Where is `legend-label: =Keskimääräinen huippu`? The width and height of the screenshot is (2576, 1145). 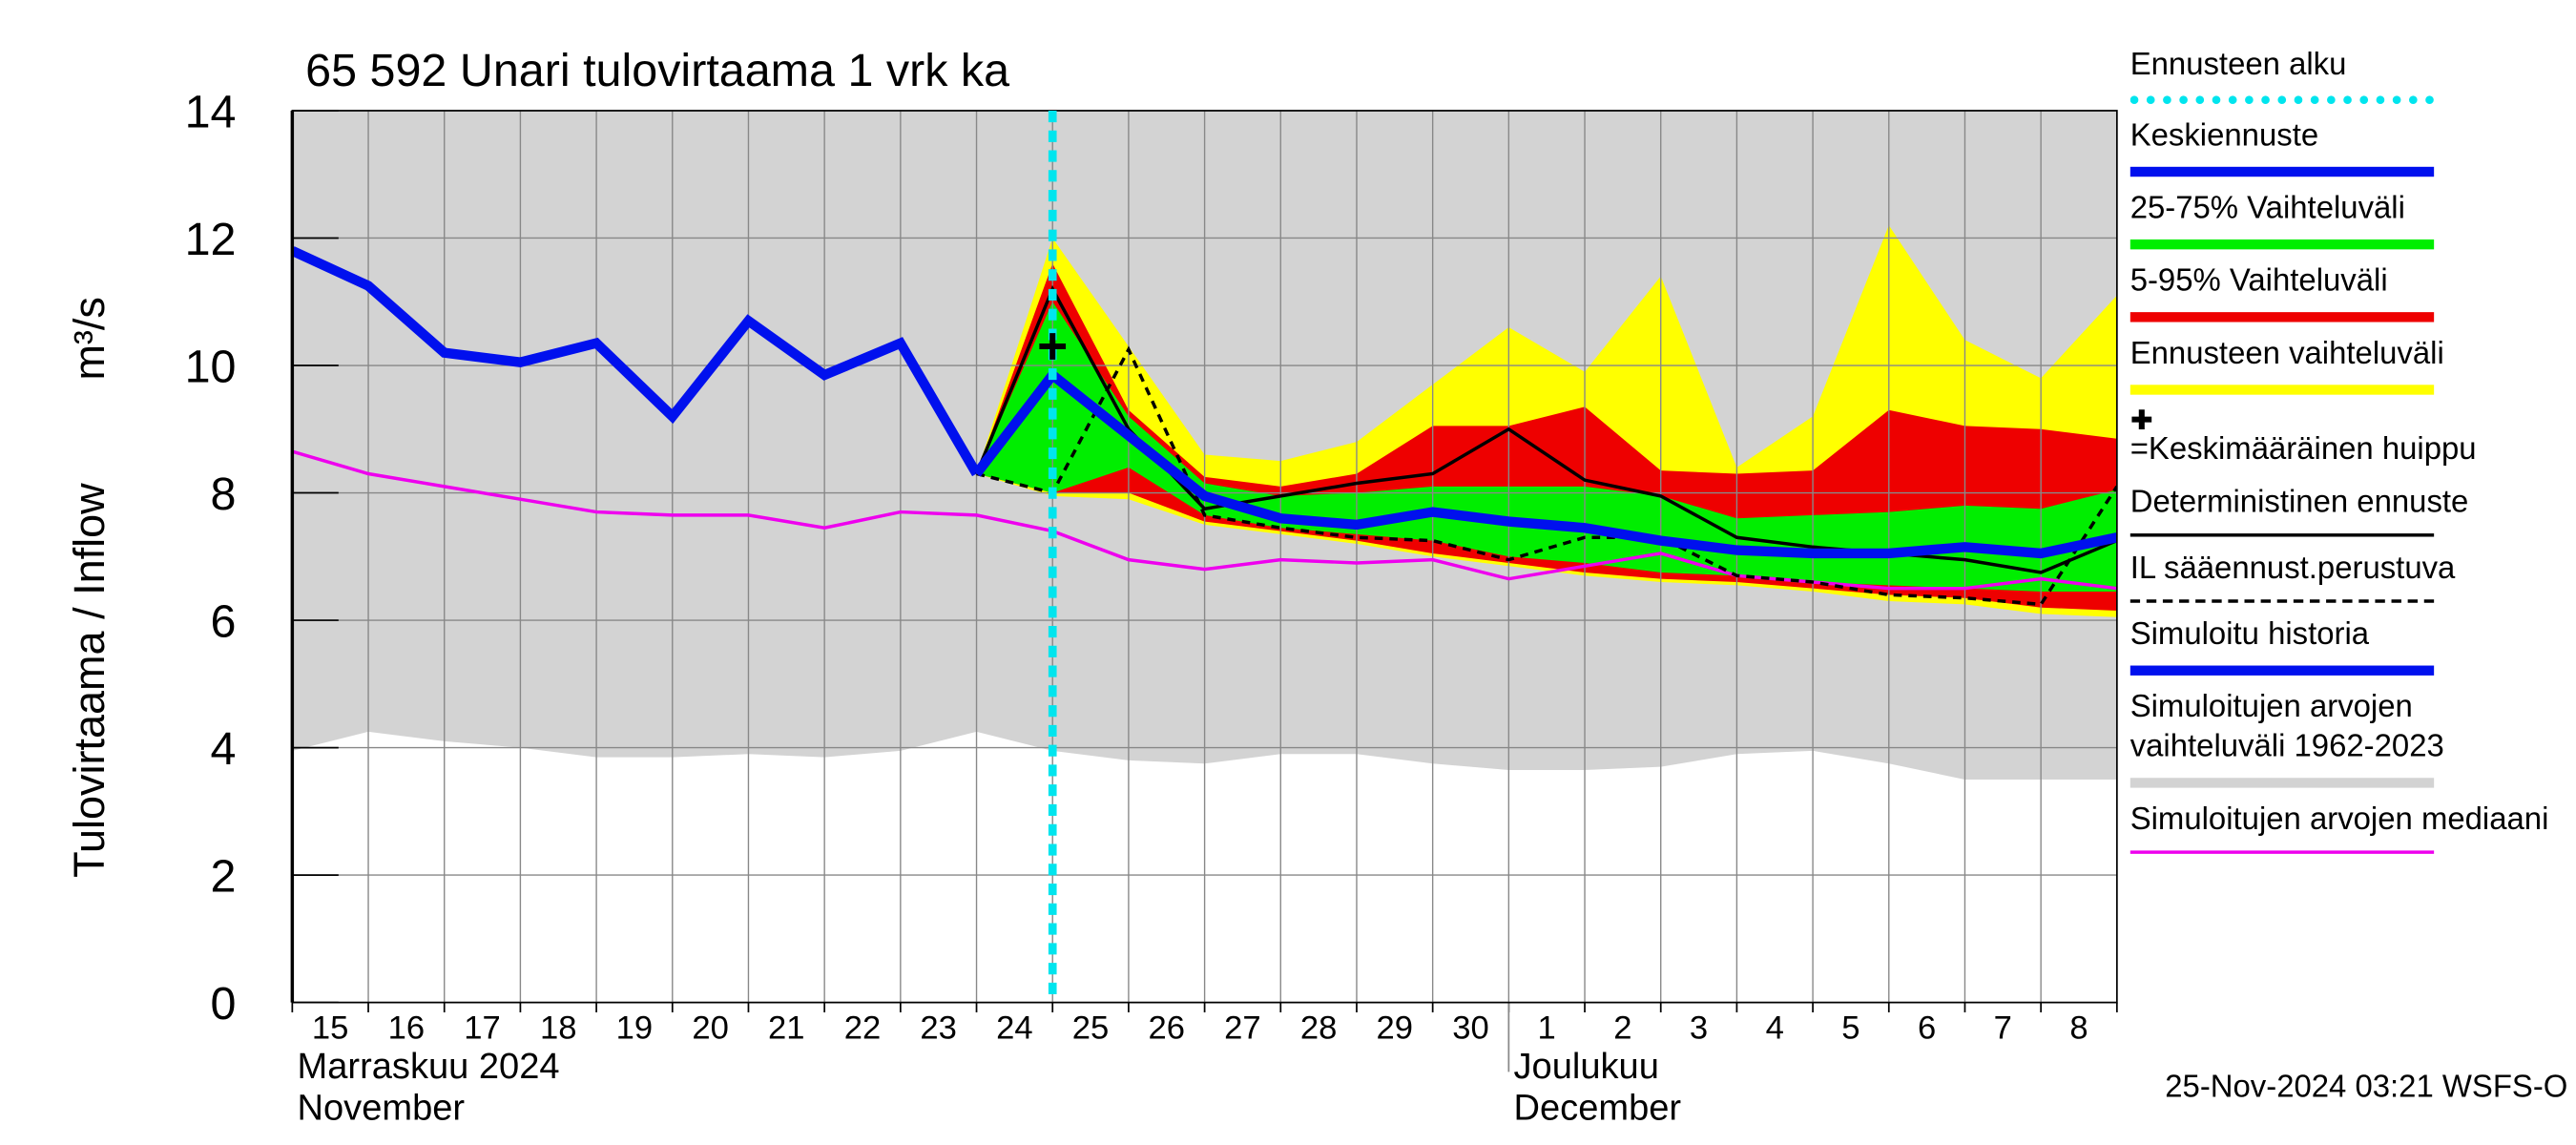
legend-label: =Keskimääräinen huippu is located at coordinates (2353, 440).